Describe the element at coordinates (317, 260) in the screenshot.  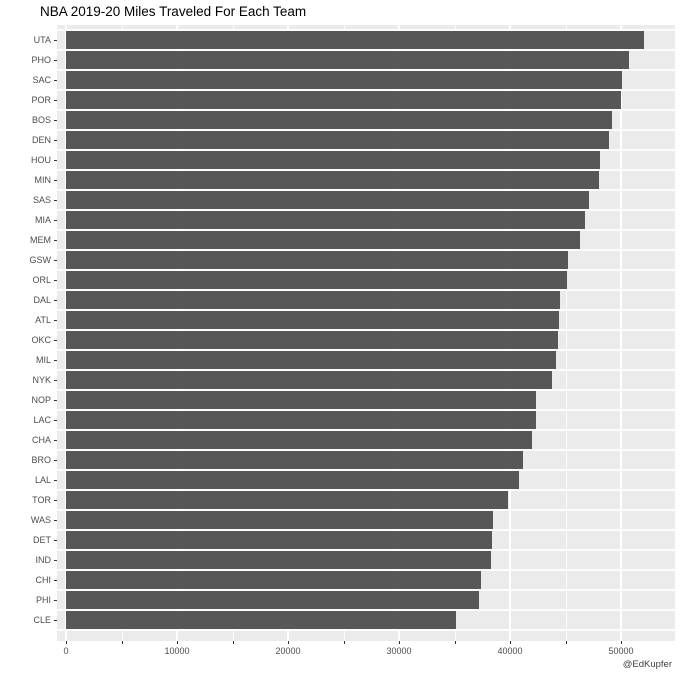
I see `bar-gsw` at that location.